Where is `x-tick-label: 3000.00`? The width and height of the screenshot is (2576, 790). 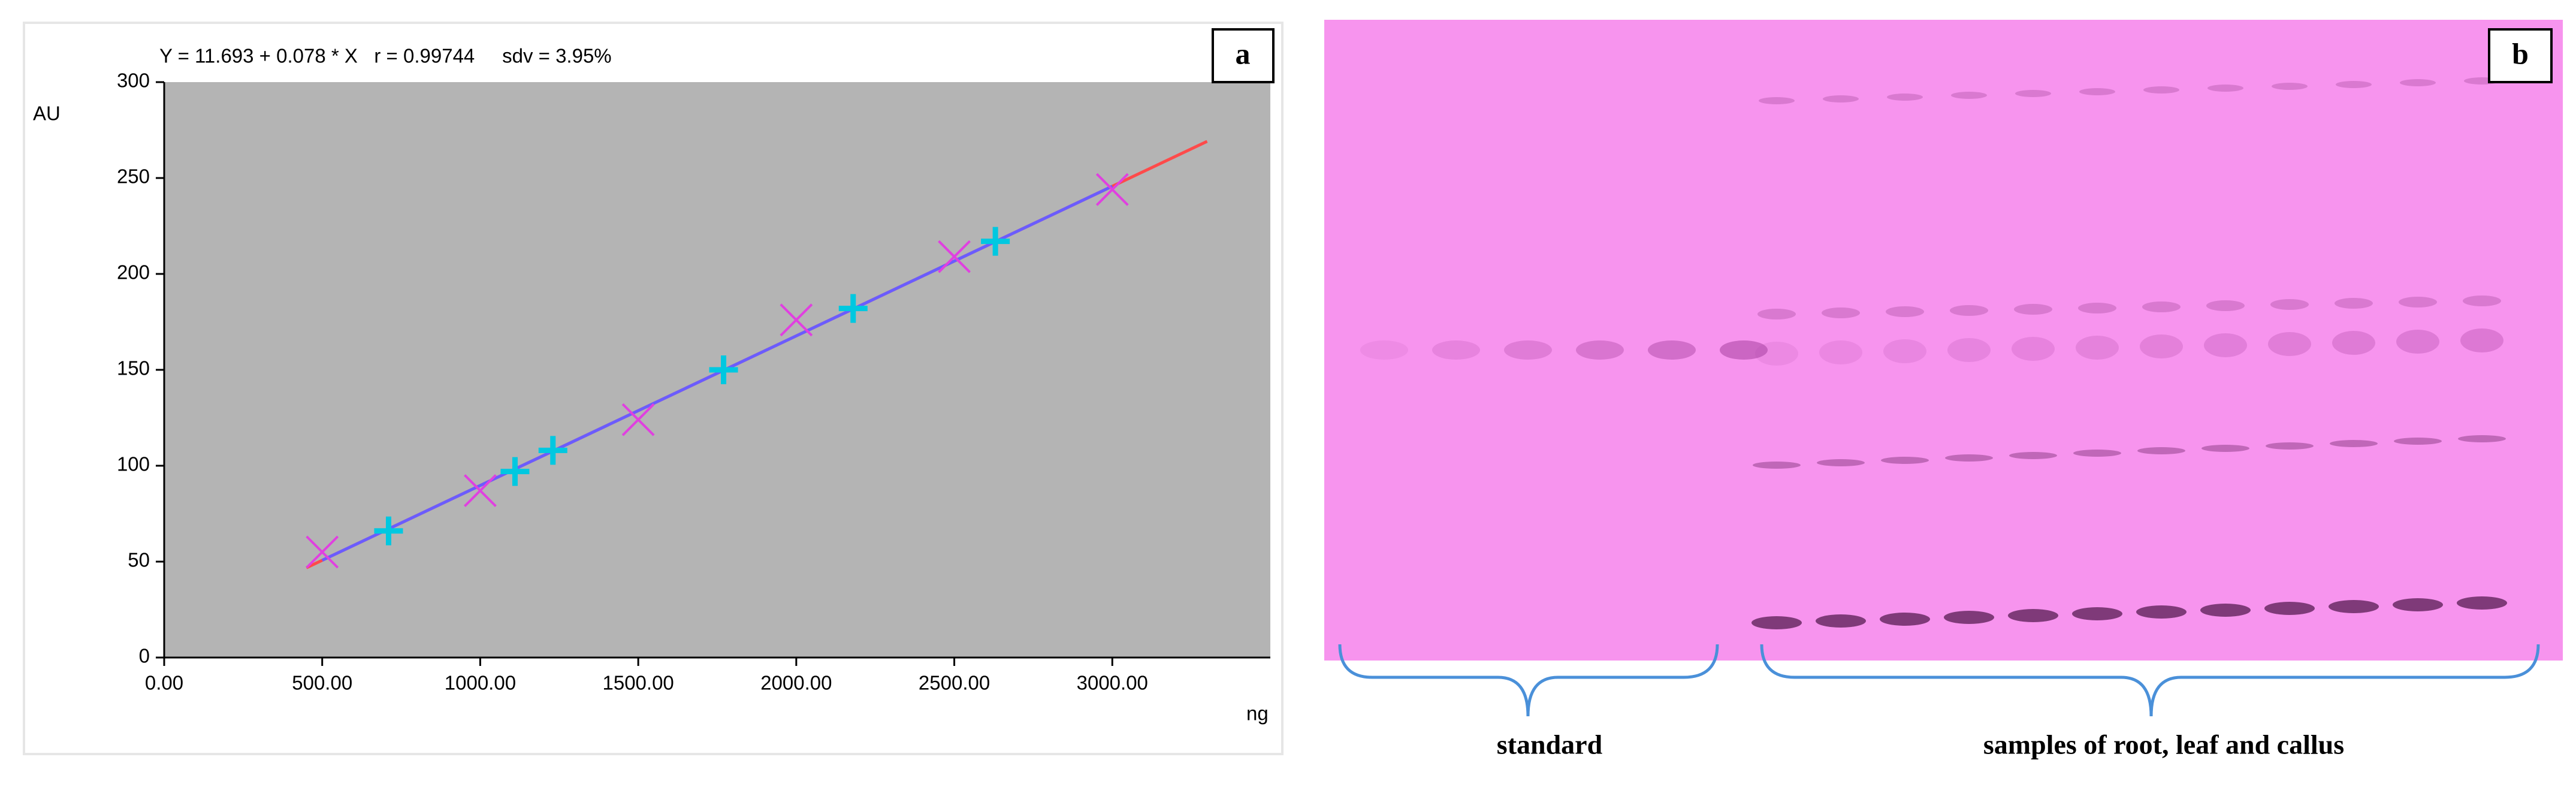
x-tick-label: 3000.00 is located at coordinates (1113, 683).